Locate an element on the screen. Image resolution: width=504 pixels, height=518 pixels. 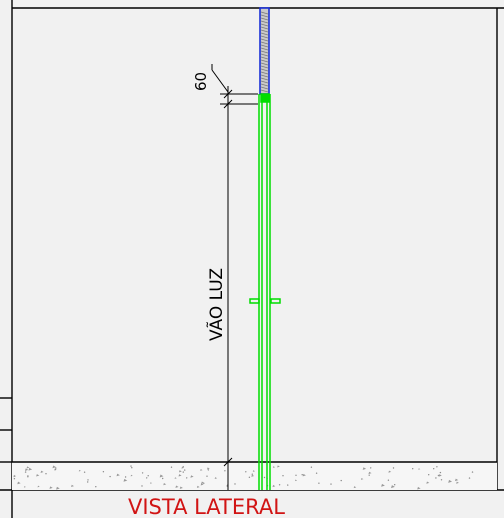
top-header-profile is located at coordinates (264, 51).